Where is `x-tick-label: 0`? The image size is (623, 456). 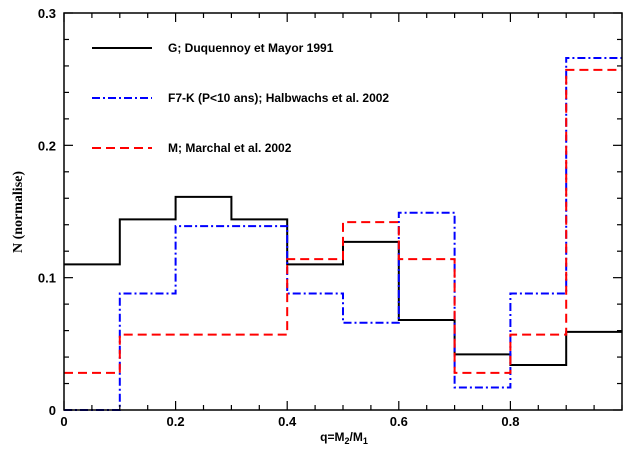
x-tick-label: 0 is located at coordinates (63, 421).